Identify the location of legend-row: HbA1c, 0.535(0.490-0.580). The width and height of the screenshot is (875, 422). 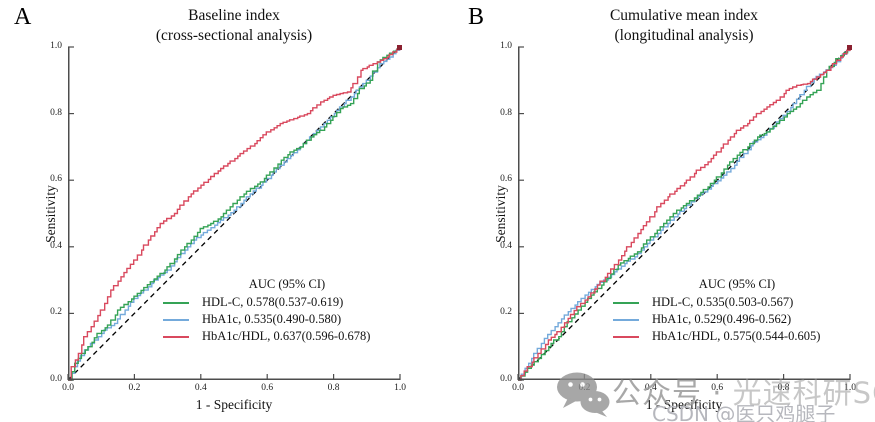
(270, 319).